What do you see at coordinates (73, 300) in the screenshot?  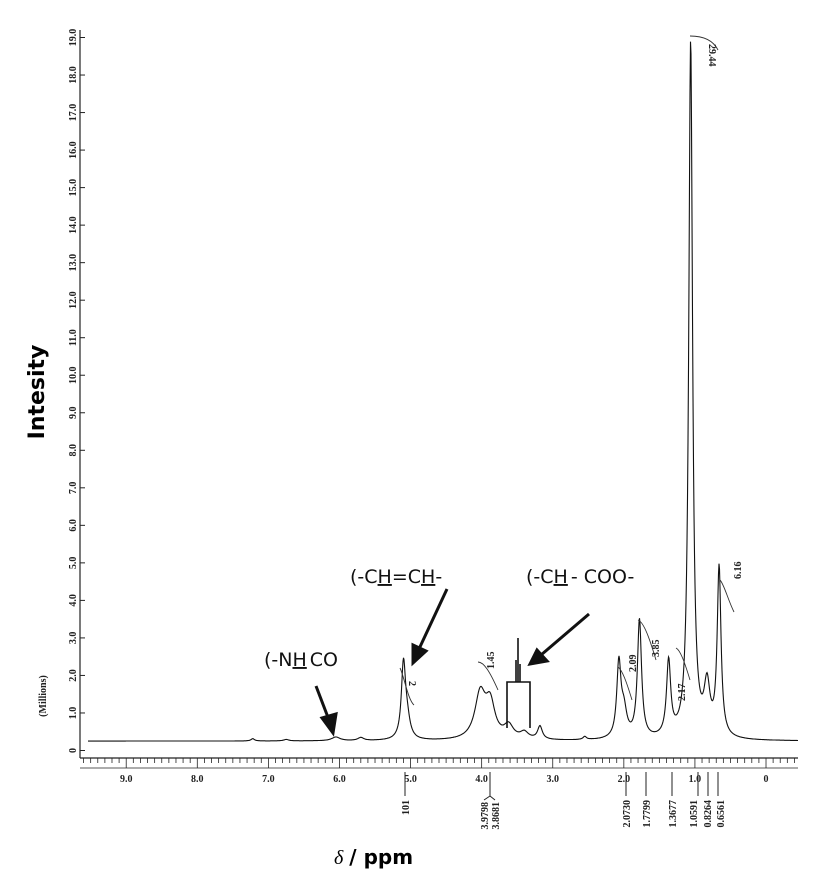 I see `y-tick-label: 12.0` at bounding box center [73, 300].